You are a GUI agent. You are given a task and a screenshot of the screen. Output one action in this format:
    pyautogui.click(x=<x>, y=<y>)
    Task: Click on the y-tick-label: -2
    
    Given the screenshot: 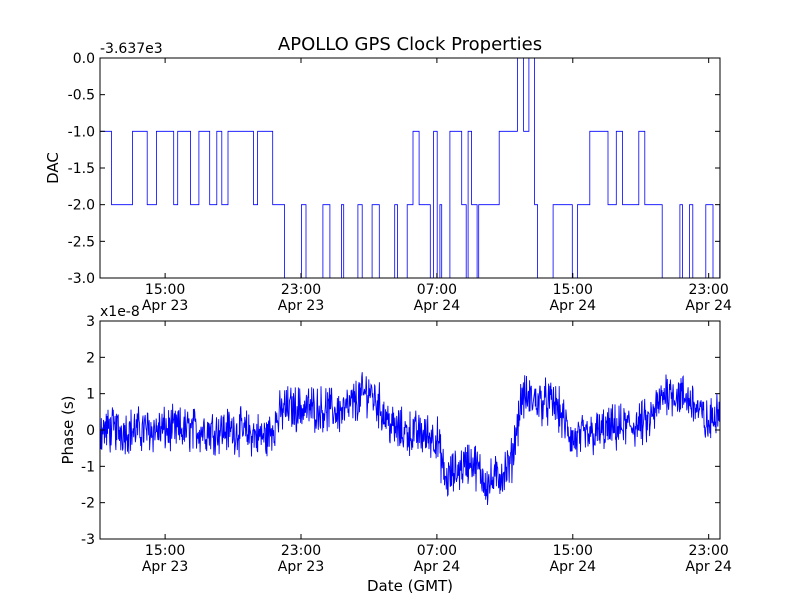 What is the action you would take?
    pyautogui.click(x=88, y=504)
    